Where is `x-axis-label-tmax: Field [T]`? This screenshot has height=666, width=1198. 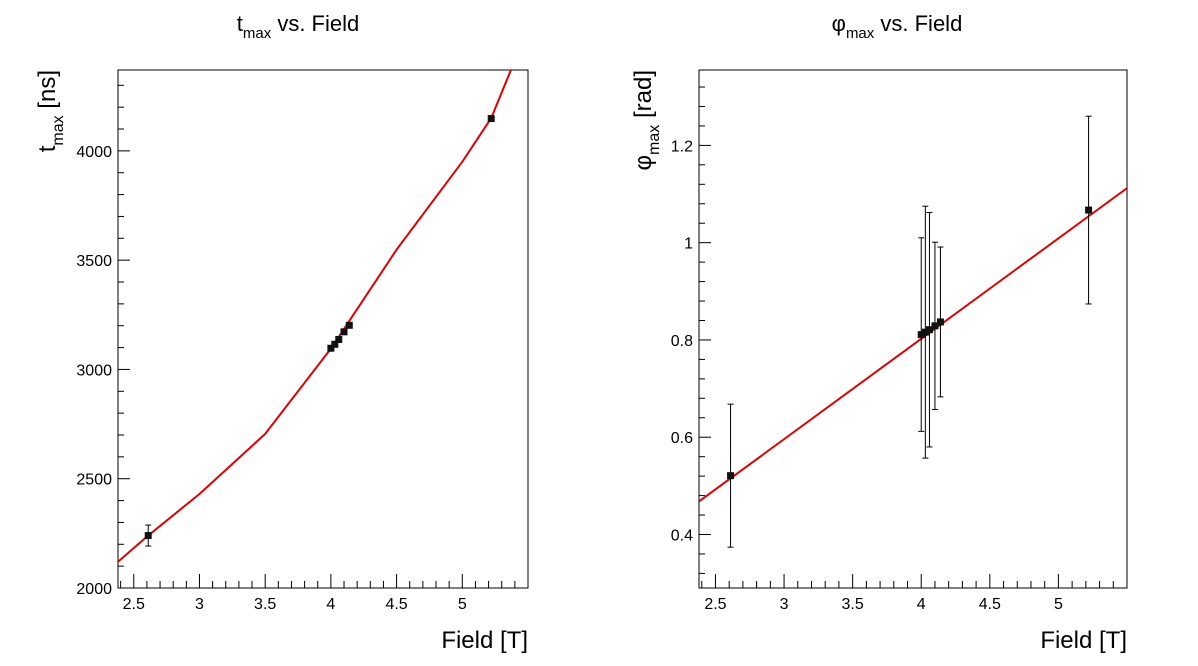
x-axis-label-tmax: Field [T] is located at coordinates (484, 640).